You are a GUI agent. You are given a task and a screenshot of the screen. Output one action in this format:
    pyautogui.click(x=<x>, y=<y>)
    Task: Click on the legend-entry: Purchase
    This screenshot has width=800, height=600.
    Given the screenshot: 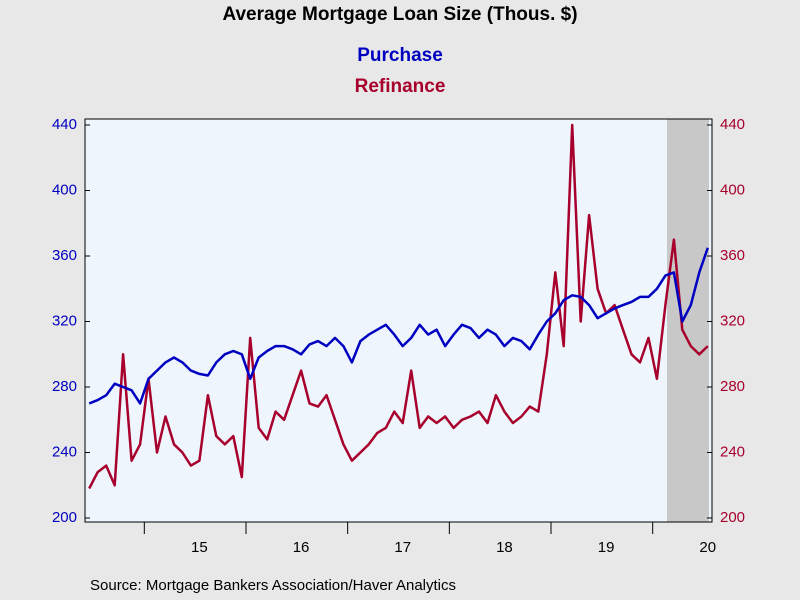 What is the action you would take?
    pyautogui.click(x=400, y=55)
    